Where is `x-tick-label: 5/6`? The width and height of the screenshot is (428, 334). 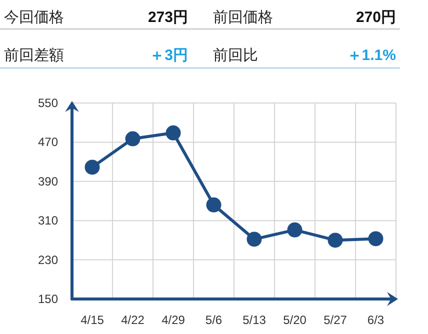
x-tick-label: 5/6 is located at coordinates (213, 320).